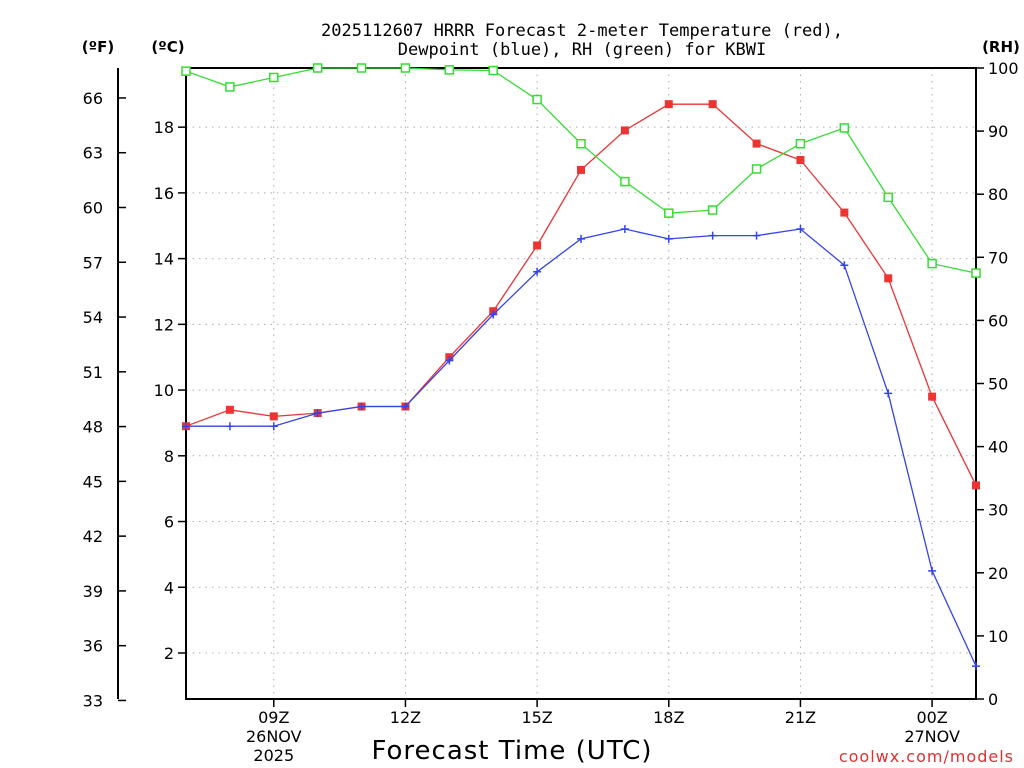 Image resolution: width=1024 pixels, height=768 pixels. What do you see at coordinates (93, 153) in the screenshot?
I see `fahrenheit-tick-label: 63` at bounding box center [93, 153].